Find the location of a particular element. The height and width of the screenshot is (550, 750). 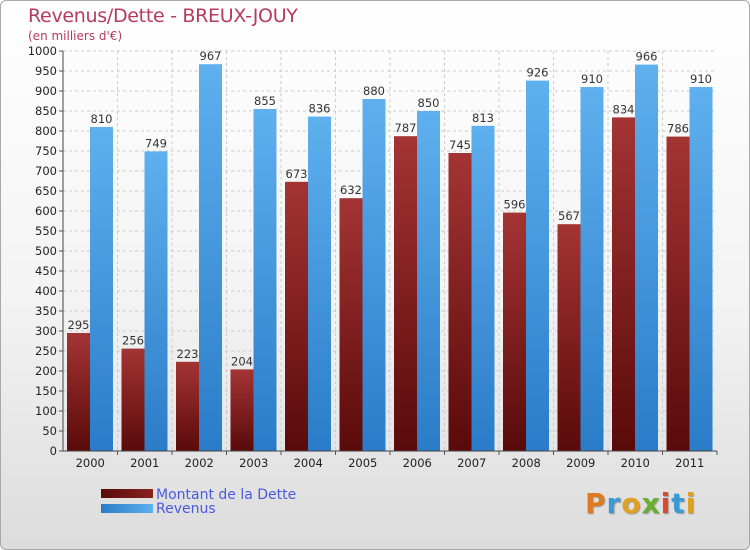

legend-swatch-revenus is located at coordinates (127, 508).